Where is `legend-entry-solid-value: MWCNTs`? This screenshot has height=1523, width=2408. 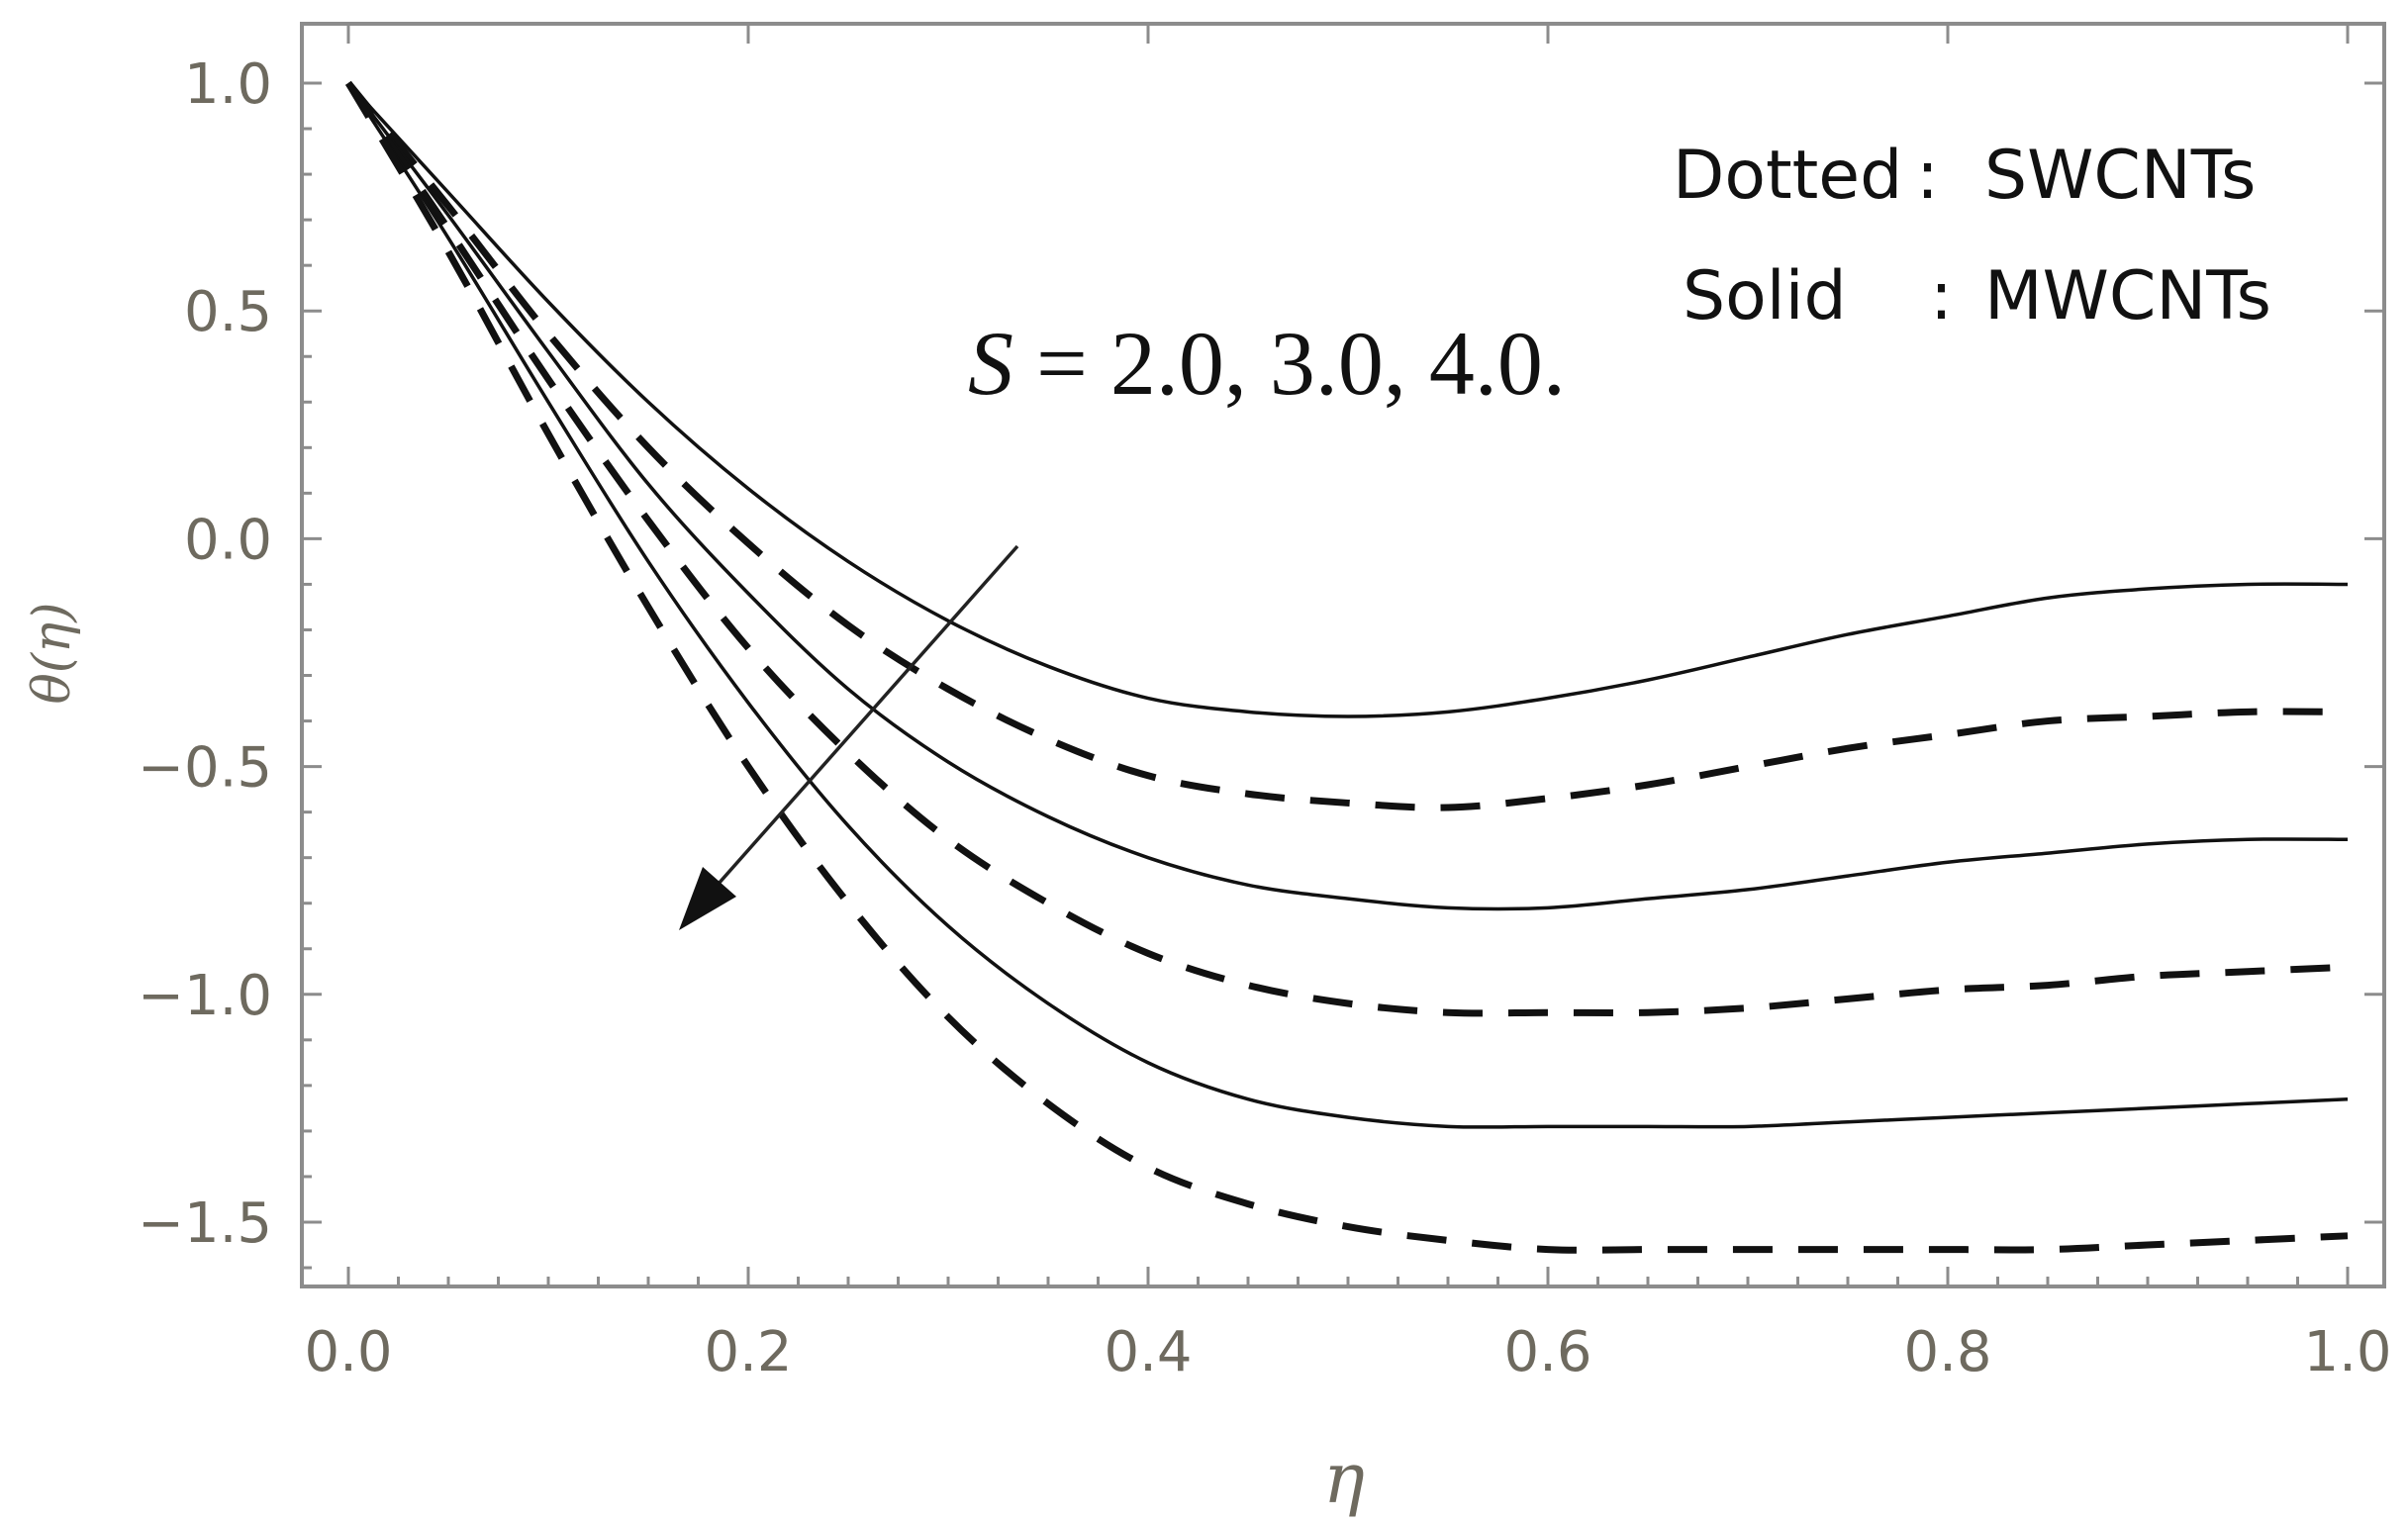 legend-entry-solid-value: MWCNTs is located at coordinates (2127, 296).